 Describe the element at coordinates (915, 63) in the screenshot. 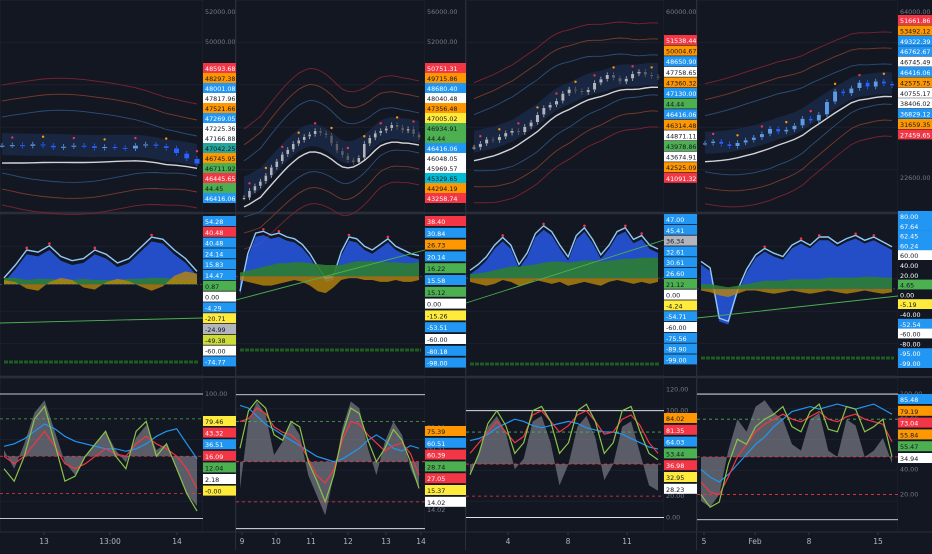

I see `price-label: 46745.49` at that location.